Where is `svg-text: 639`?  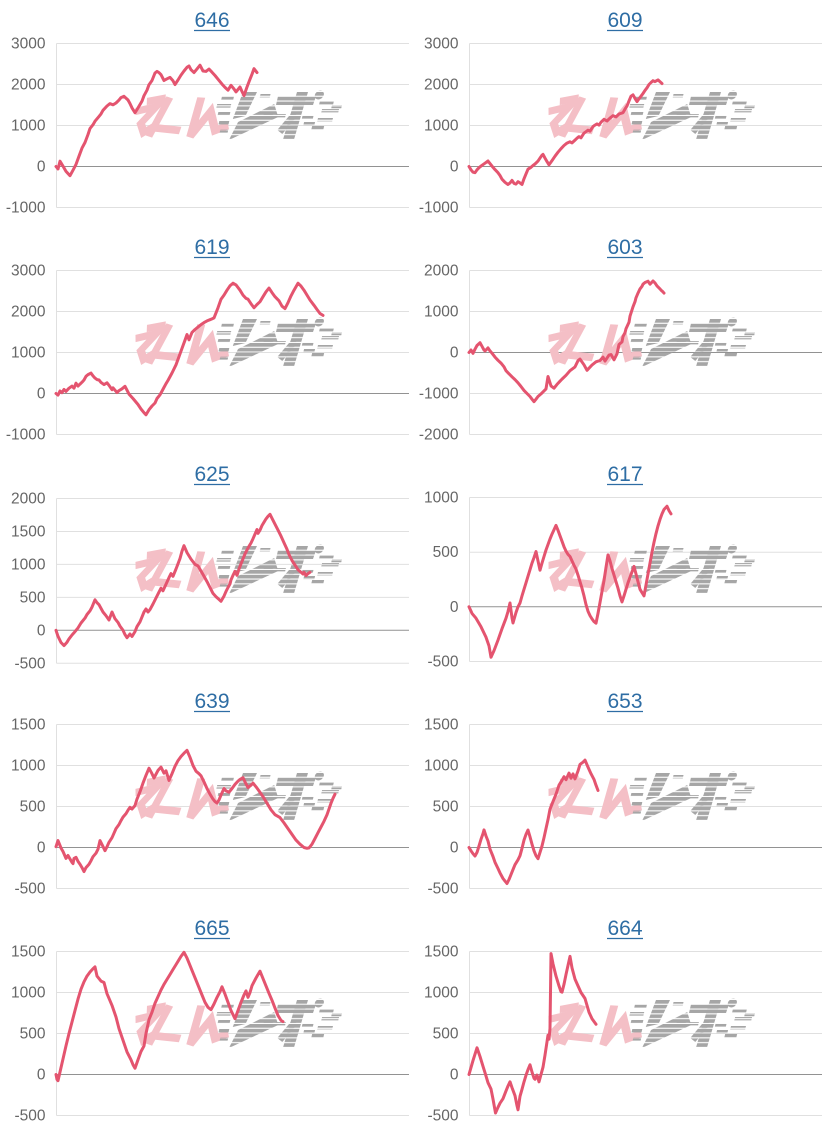
svg-text: 639 is located at coordinates (211, 701).